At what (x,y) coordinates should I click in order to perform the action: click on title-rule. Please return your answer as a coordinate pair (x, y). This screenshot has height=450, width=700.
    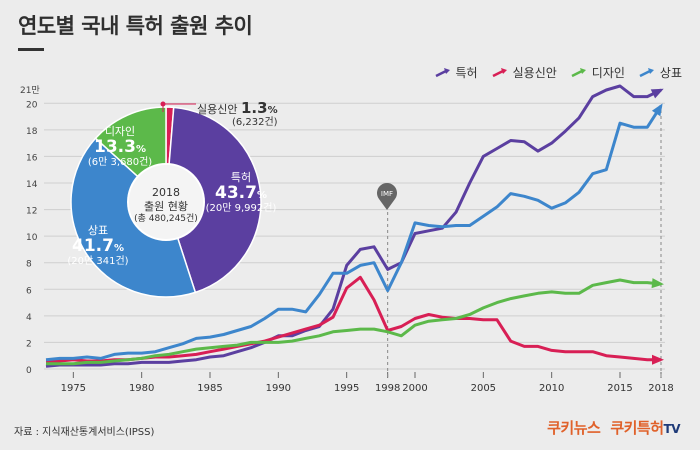
    Looking at the image, I should click on (31, 49).